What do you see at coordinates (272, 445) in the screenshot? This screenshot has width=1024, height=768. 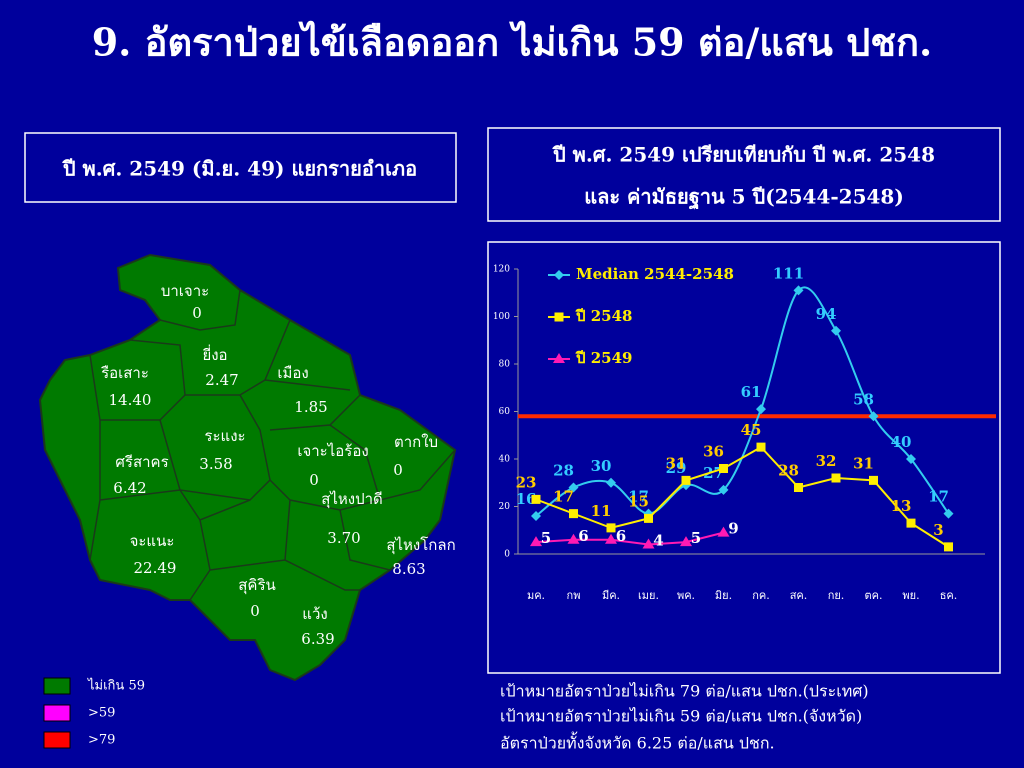 I see `district-borders` at bounding box center [272, 445].